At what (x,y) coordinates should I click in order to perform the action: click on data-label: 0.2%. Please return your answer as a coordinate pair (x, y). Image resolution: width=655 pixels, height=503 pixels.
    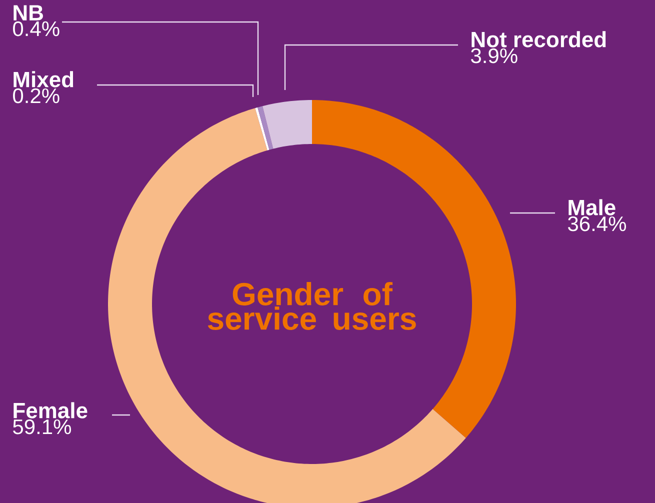
    Looking at the image, I should click on (36, 96).